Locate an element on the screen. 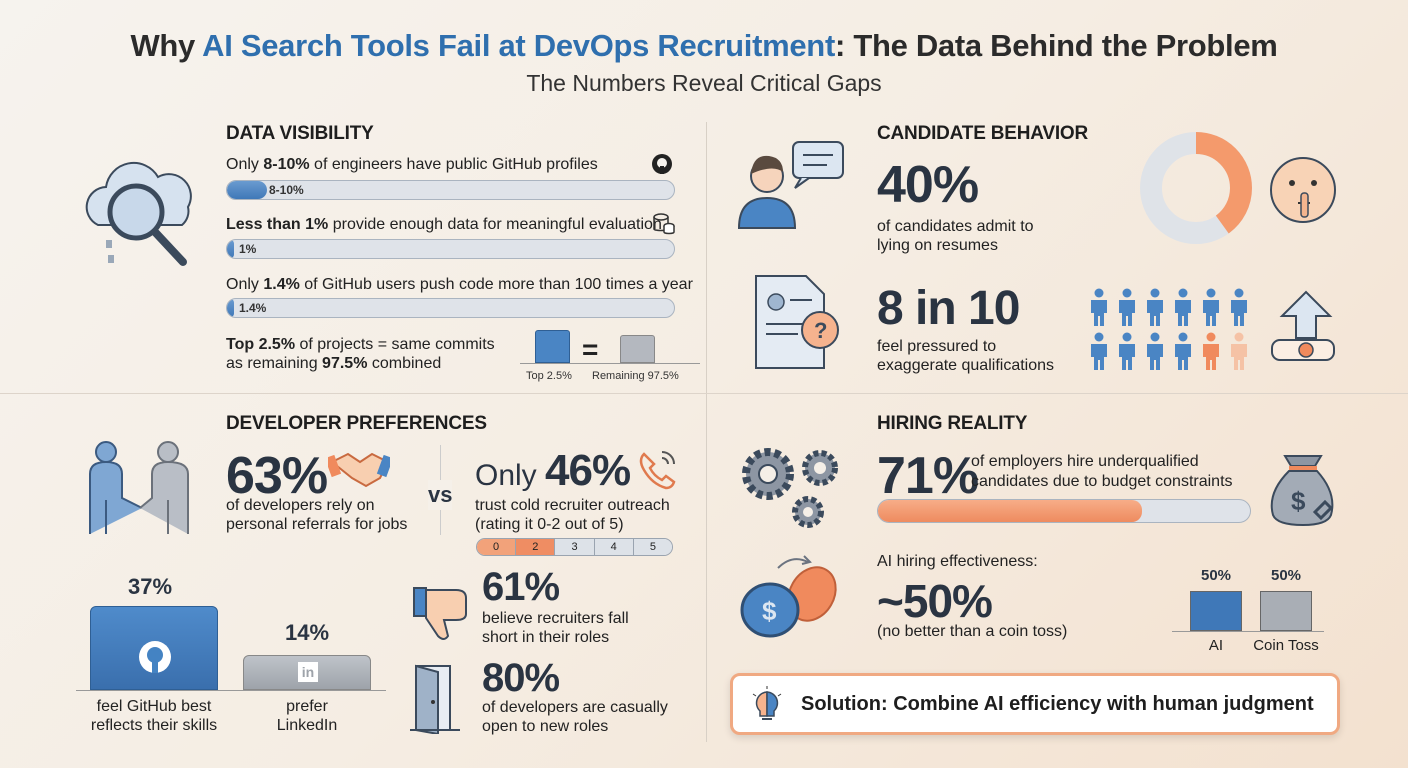 Image resolution: width=1408 pixels, height=768 pixels. top-projects-label: Top 2.5% is located at coordinates (549, 376).